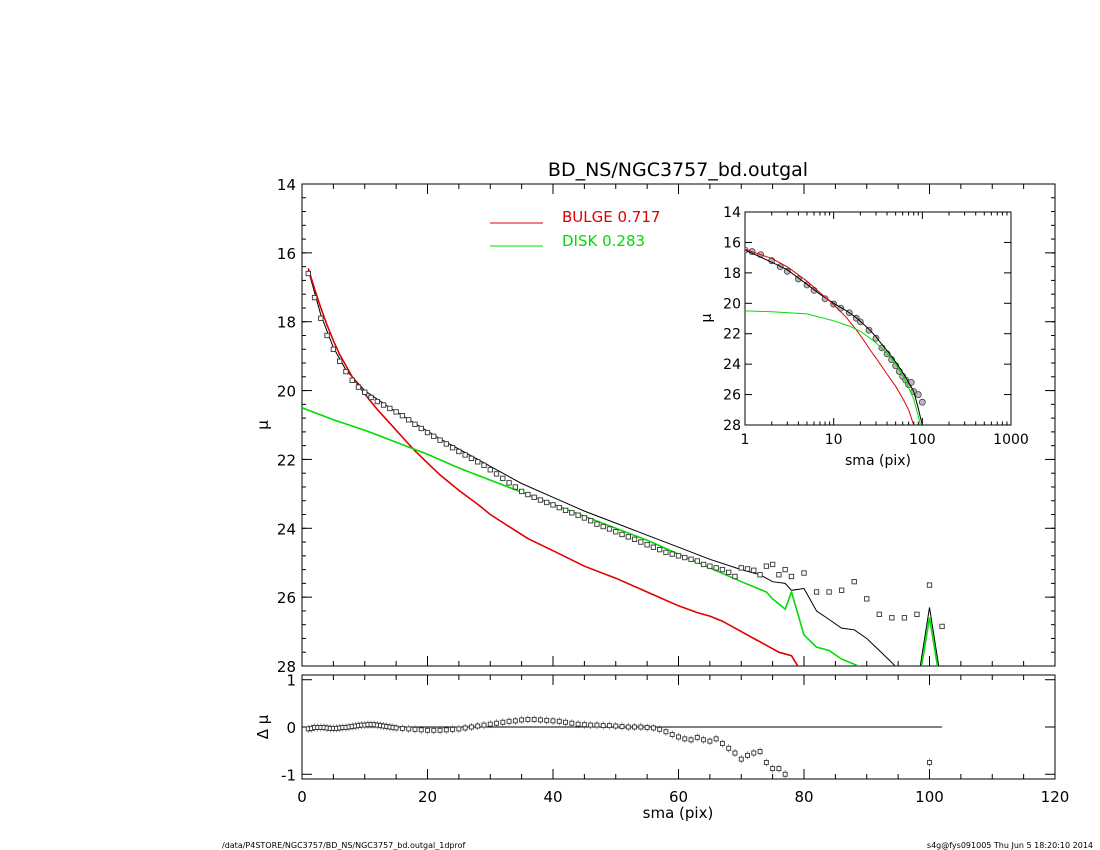  What do you see at coordinates (263, 726) in the screenshot?
I see `residual-y-axis-label: Δ μ` at bounding box center [263, 726].